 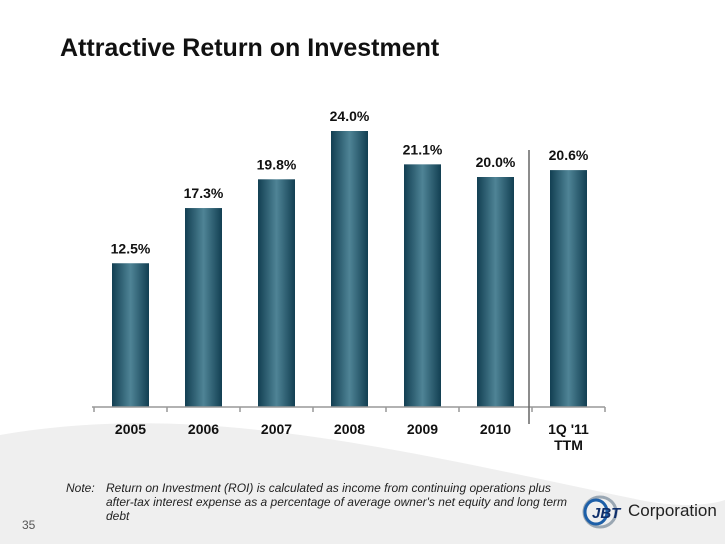 I want to click on data-label: 12.5%, so click(x=131, y=248).